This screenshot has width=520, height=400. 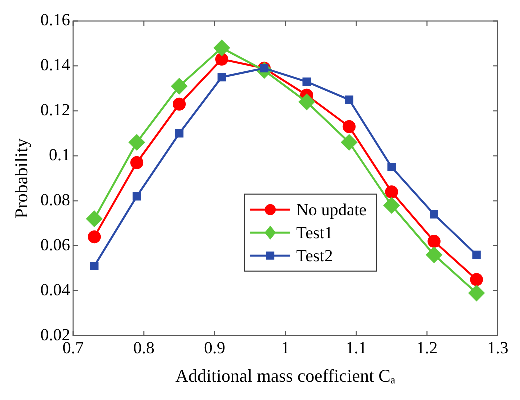 I want to click on x-tick-label: 1.3, so click(x=498, y=348).